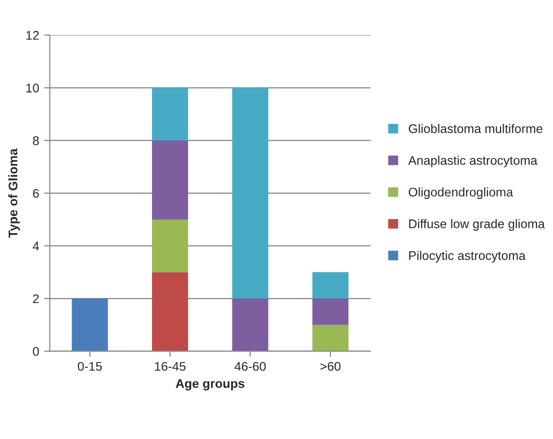 This screenshot has width=553, height=439. Describe the element at coordinates (475, 129) in the screenshot. I see `legend-label: Glioblastoma multiforme` at that location.